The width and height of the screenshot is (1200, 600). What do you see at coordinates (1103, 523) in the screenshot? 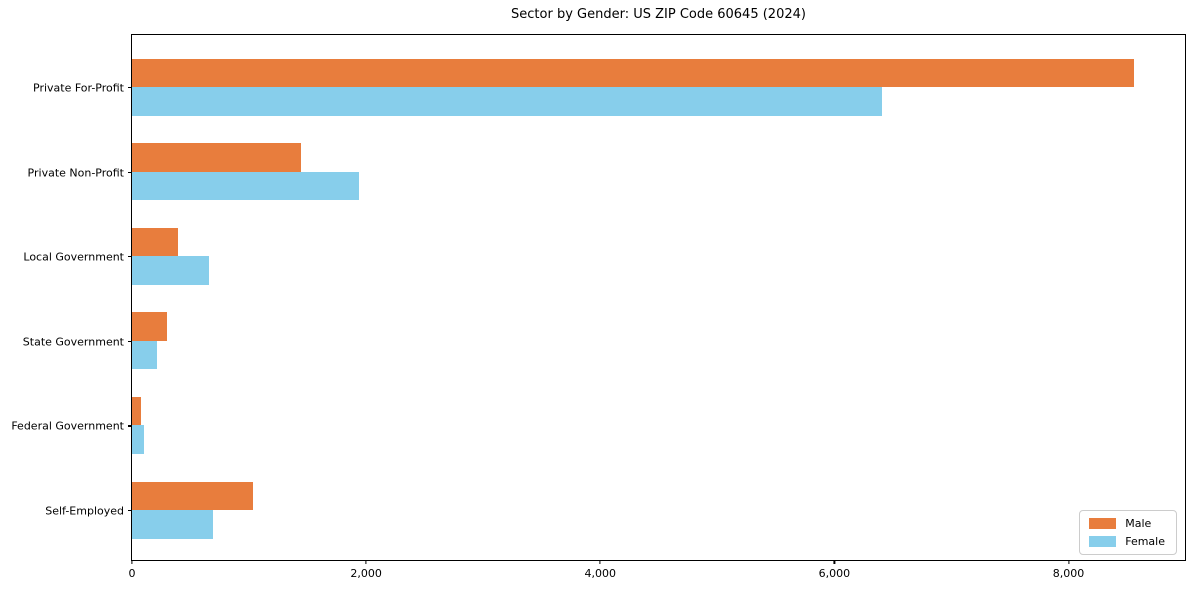
I see `legend-swatch-male` at bounding box center [1103, 523].